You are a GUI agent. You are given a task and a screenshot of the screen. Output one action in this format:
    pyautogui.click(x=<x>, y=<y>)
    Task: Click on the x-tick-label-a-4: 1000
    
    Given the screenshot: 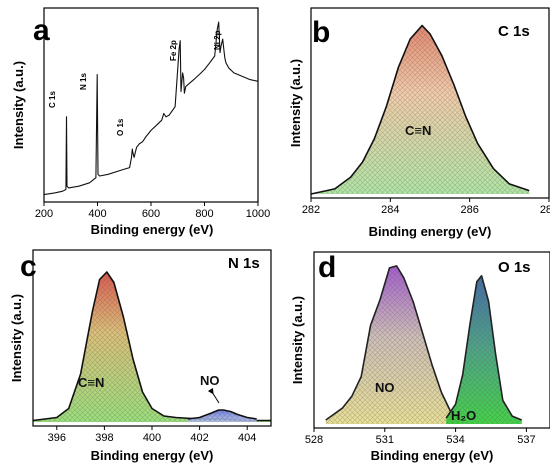 What is the action you would take?
    pyautogui.click(x=258, y=214)
    